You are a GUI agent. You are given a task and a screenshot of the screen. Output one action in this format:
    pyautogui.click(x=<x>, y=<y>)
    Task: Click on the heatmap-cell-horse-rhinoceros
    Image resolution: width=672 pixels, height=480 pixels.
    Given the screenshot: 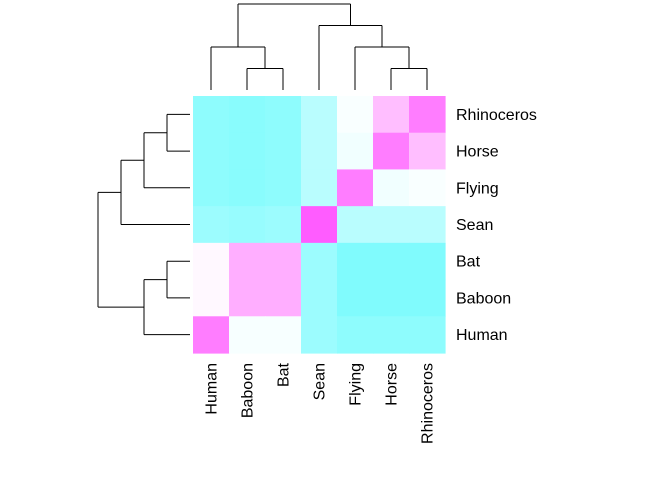 What is the action you would take?
    pyautogui.click(x=427, y=151)
    